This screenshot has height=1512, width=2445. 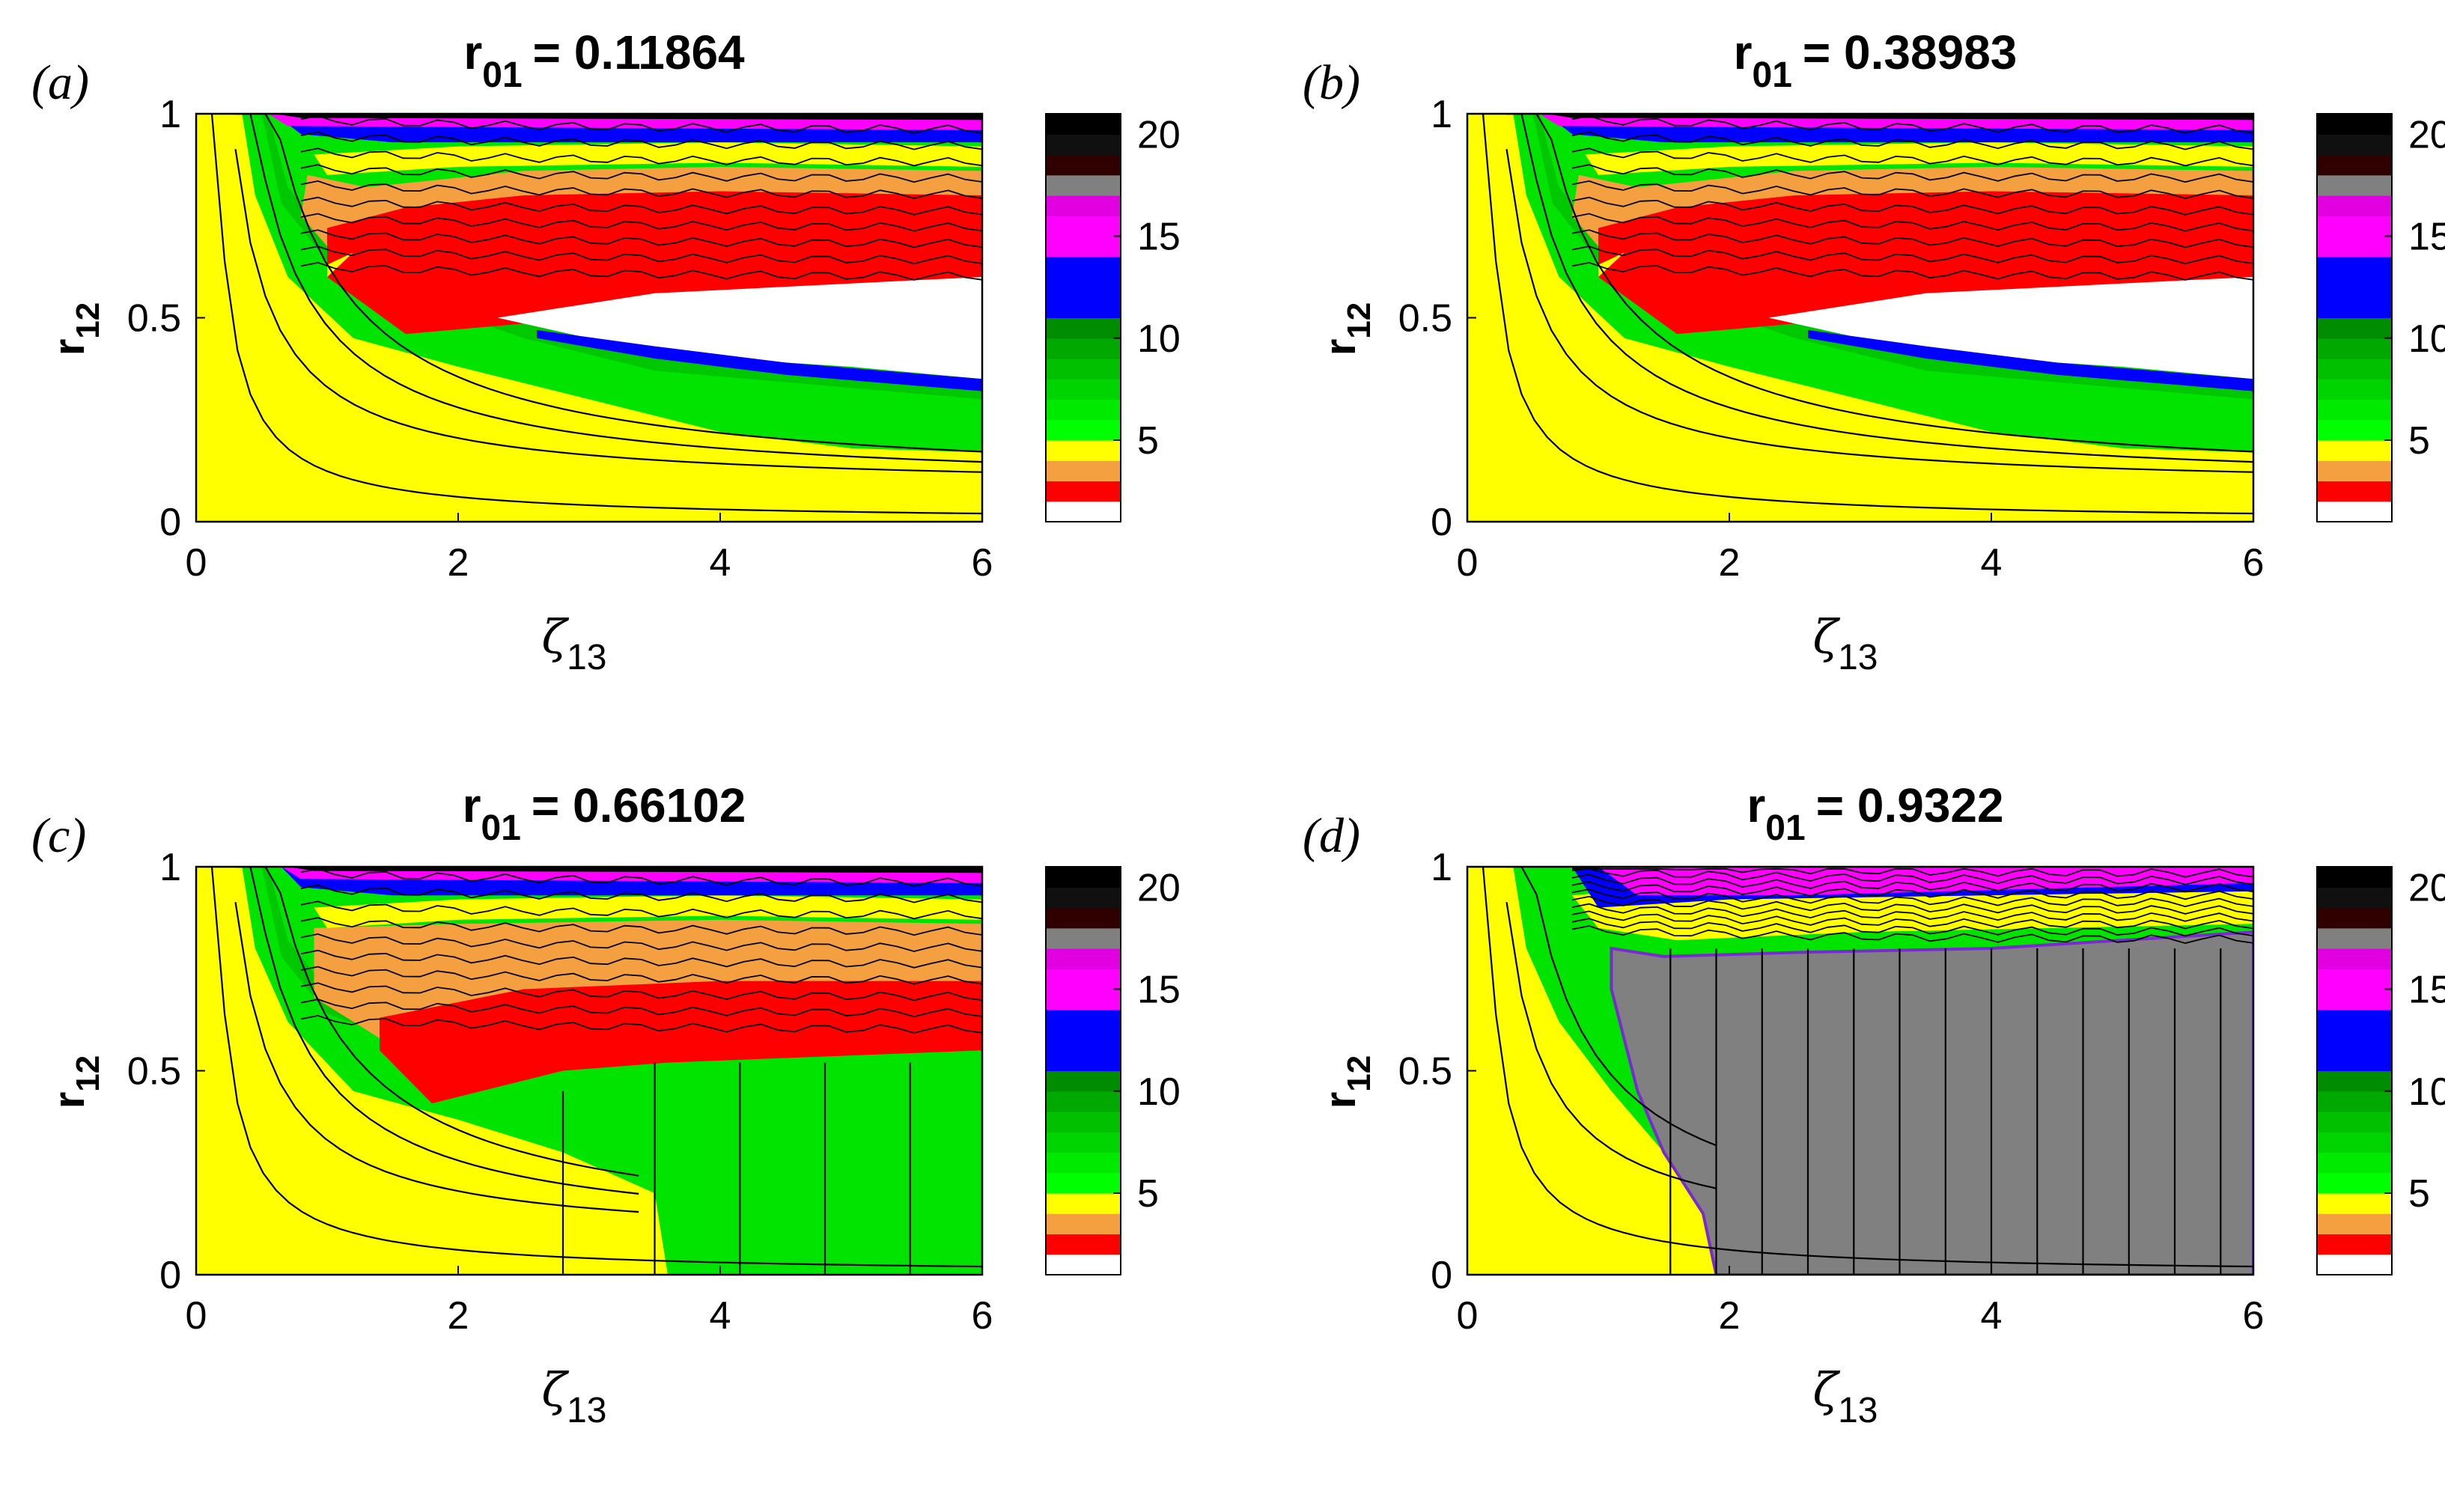 I want to click on colorbar-tick-label: 5, so click(x=2419, y=1194).